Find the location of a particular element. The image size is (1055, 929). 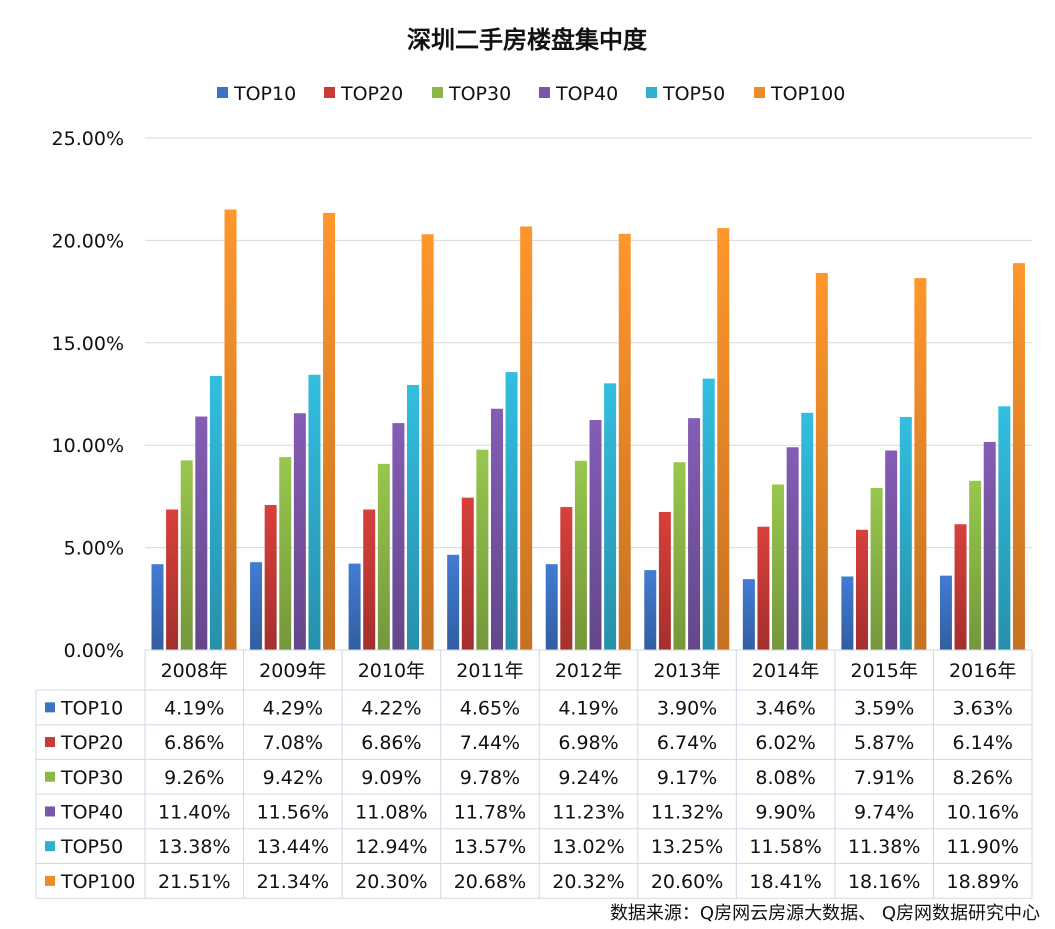

source-note: 数据来源：Q房网云房源大数据、 Q房网数据研究中心 is located at coordinates (825, 913).